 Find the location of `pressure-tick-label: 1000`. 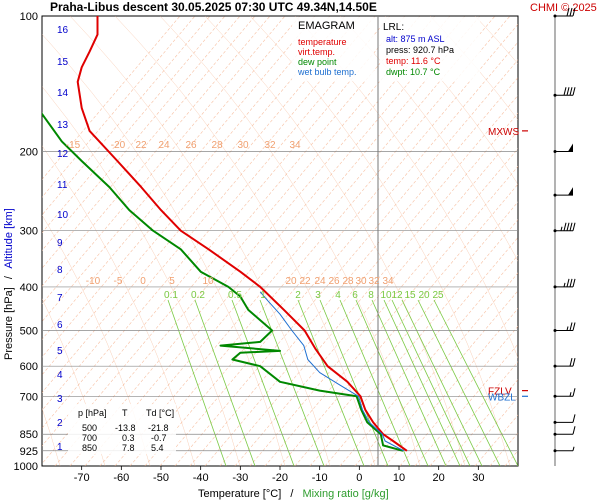

pressure-tick-label: 1000 is located at coordinates (26, 467).